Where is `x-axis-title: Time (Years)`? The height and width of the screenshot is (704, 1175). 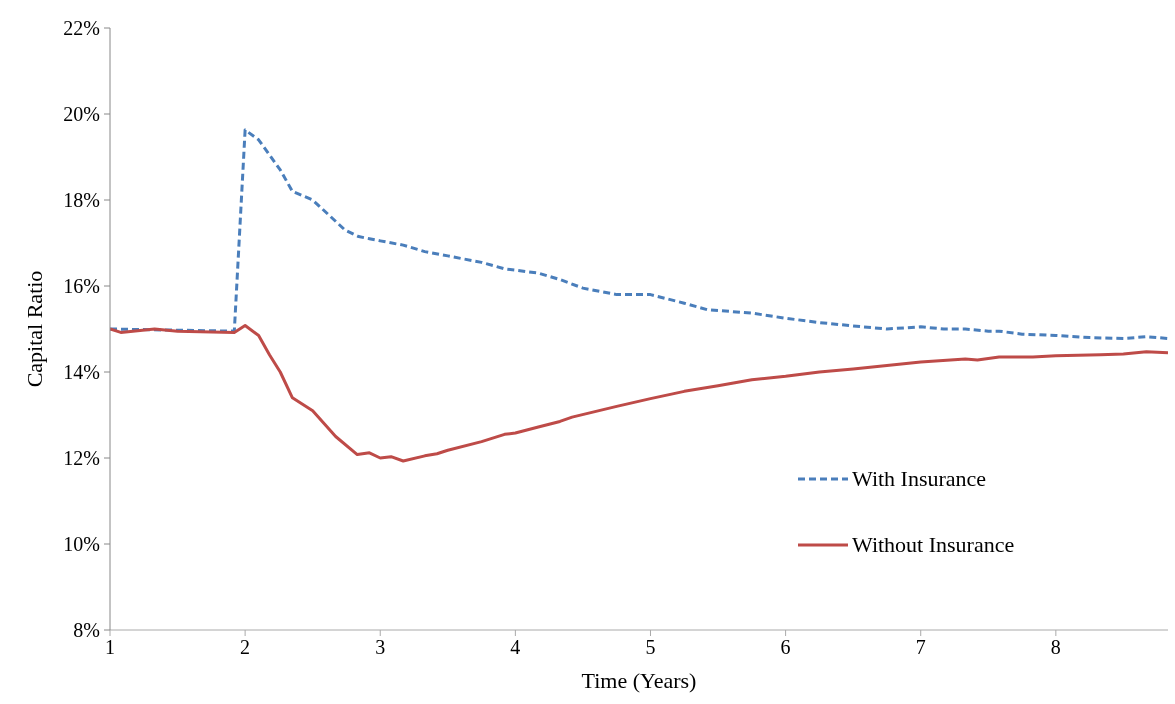 x-axis-title: Time (Years) is located at coordinates (639, 680).